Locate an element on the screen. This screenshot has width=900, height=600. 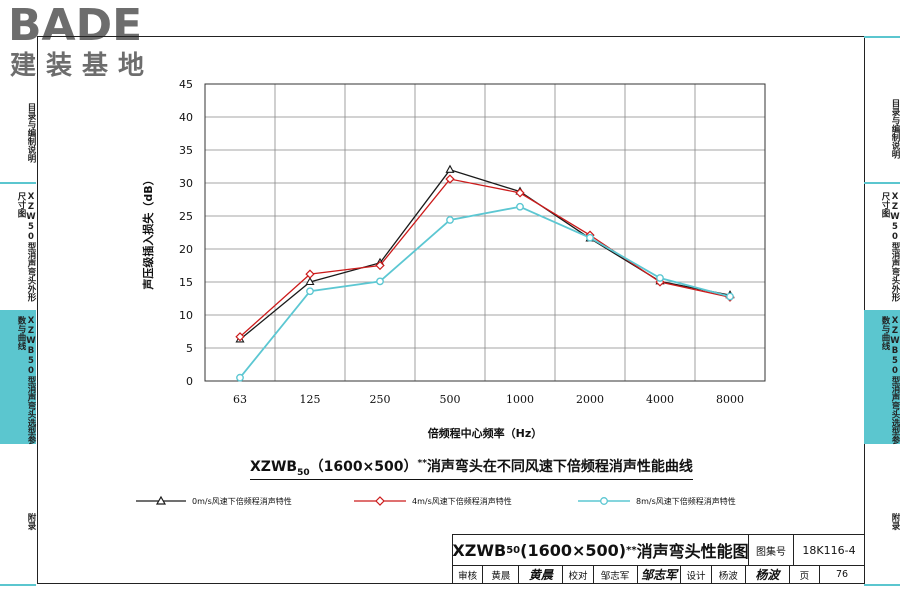
x-tick-label: 8000 is located at coordinates (730, 399).